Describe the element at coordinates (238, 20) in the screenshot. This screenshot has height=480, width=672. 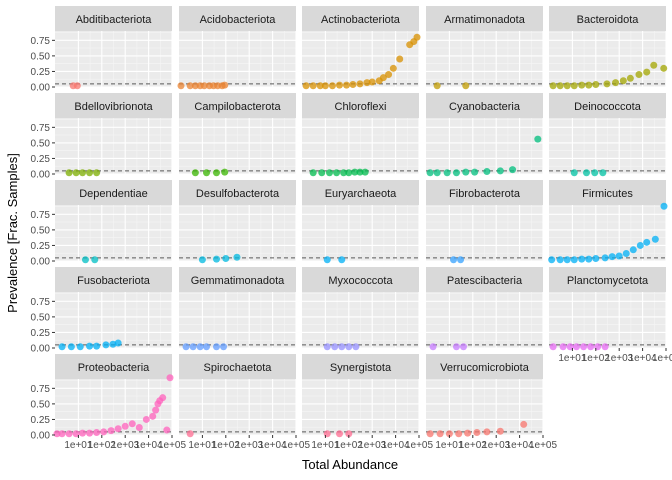
I see `facet-label: Acidobacteriota` at that location.